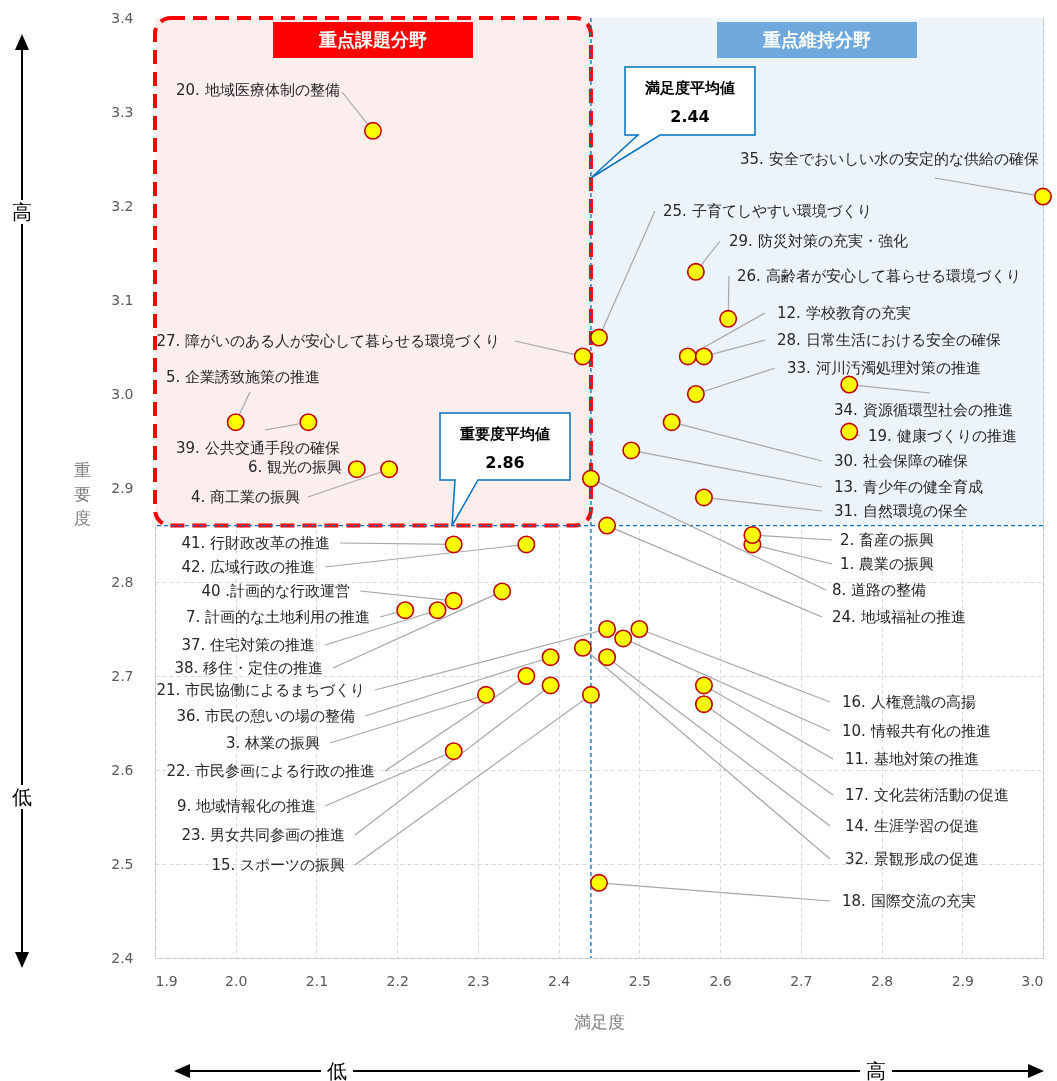 The height and width of the screenshot is (1081, 1057). What do you see at coordinates (328, 341) in the screenshot?
I see `annotation: 27. 障がいのある人が安心して暮らせる環境づくり` at bounding box center [328, 341].